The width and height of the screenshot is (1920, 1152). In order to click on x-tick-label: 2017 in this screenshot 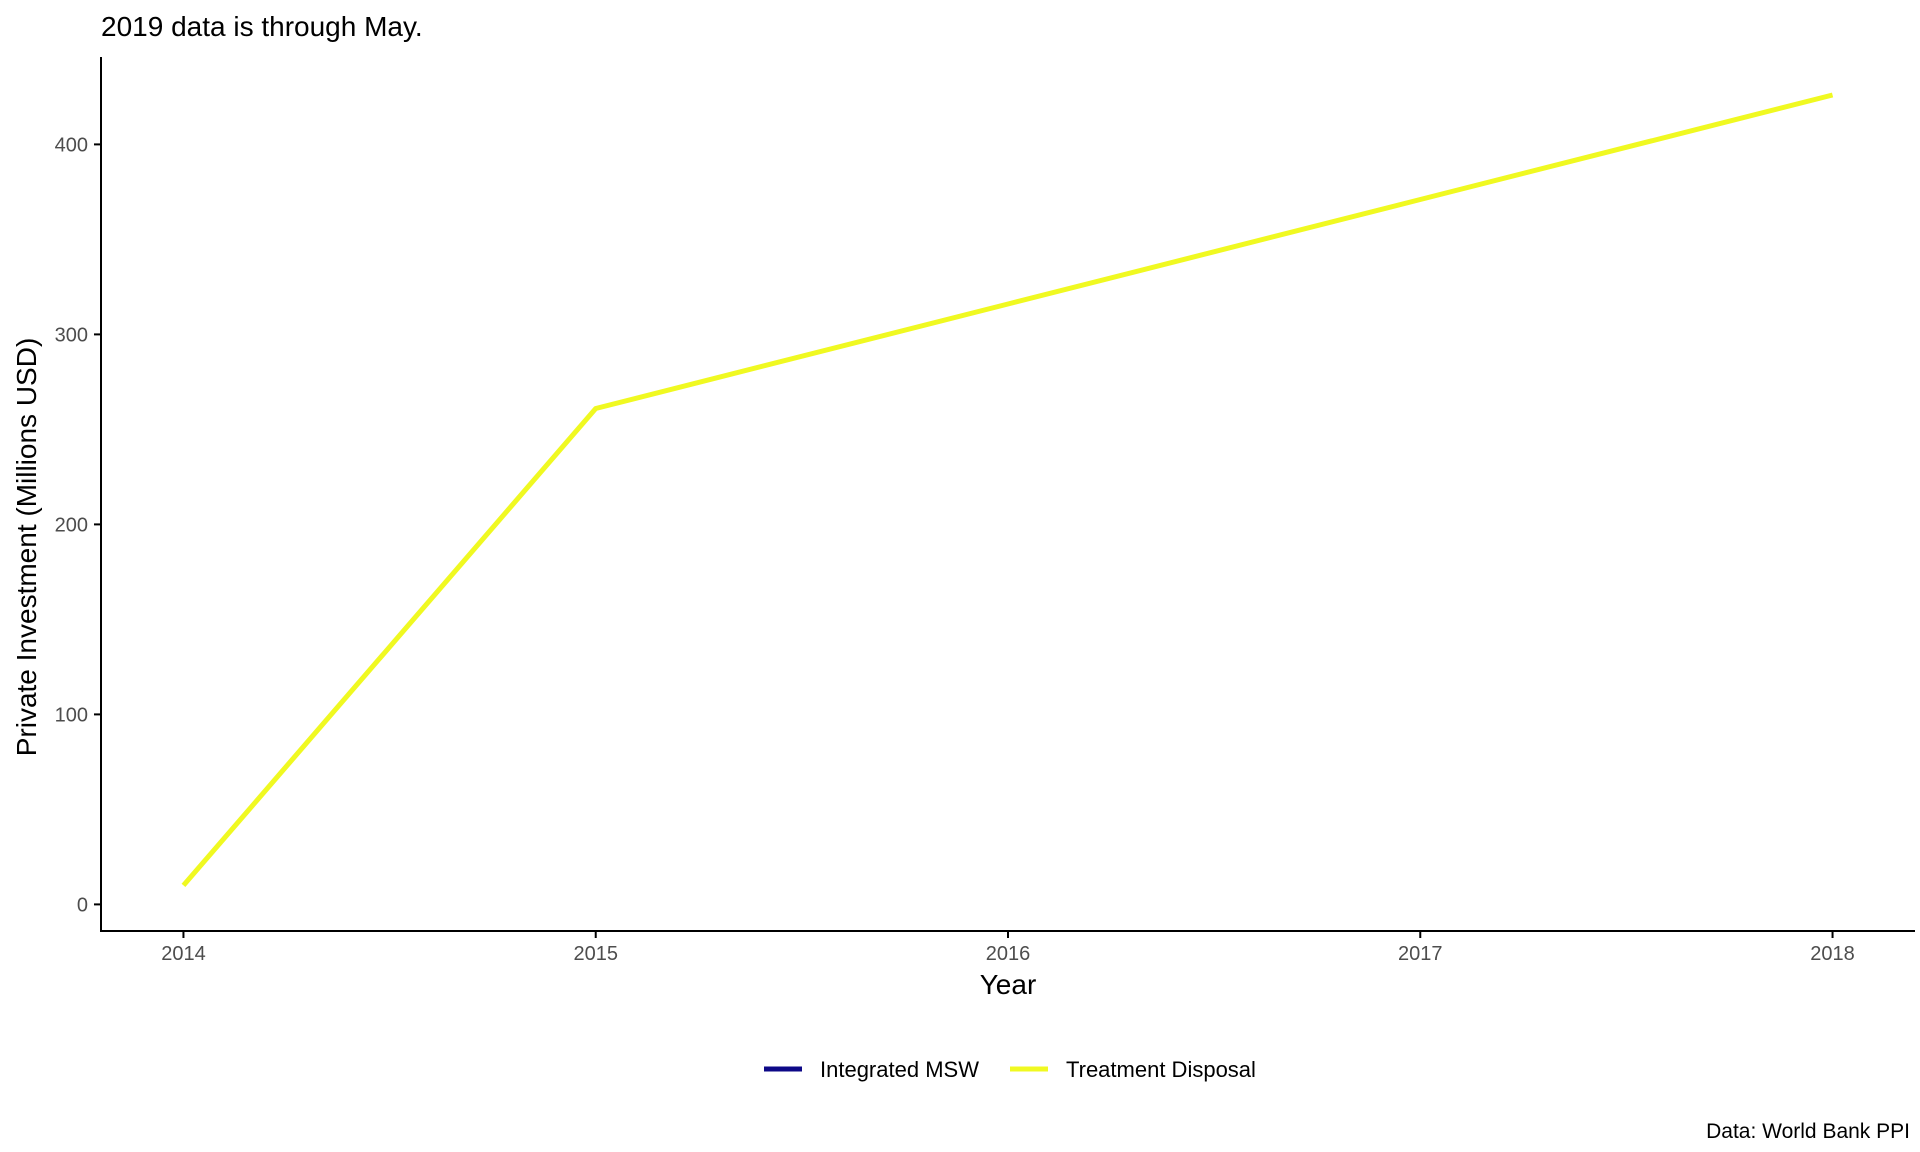, I will do `click(1420, 954)`.